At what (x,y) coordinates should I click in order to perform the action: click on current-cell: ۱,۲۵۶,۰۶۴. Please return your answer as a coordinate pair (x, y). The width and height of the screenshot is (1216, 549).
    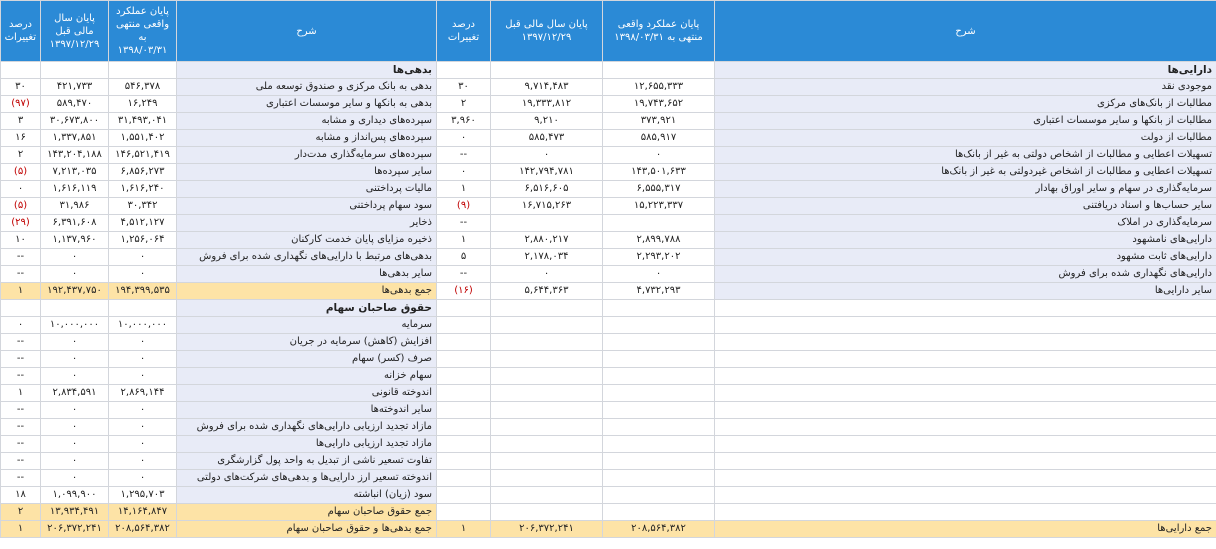
    Looking at the image, I should click on (142, 240).